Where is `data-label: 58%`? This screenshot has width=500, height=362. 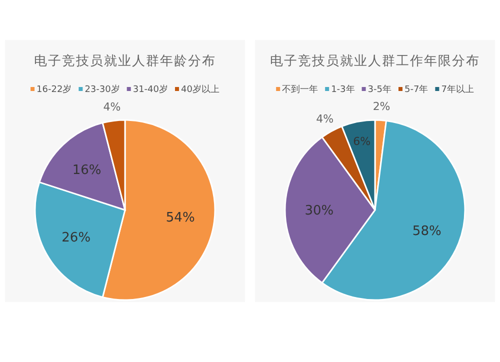 data-label: 58% is located at coordinates (427, 232).